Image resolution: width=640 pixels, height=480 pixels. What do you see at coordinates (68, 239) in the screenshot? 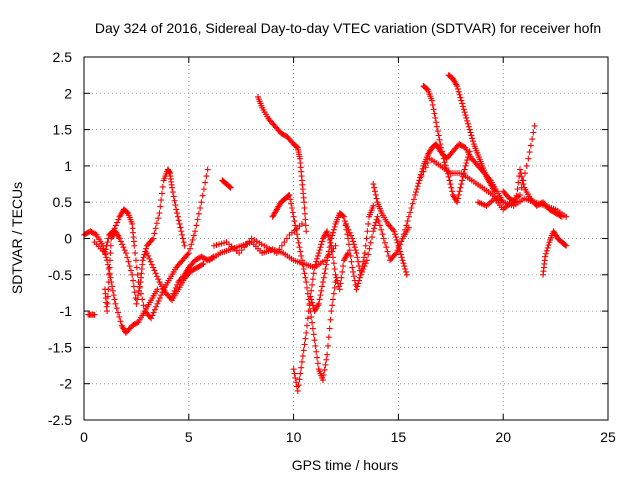
I see `y-tick-label: 0` at bounding box center [68, 239].